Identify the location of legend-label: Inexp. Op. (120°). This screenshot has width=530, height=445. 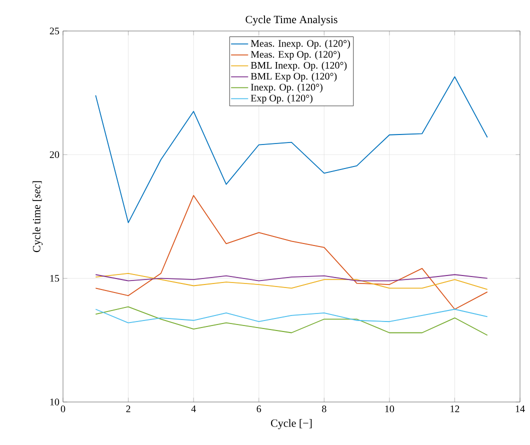
(286, 88).